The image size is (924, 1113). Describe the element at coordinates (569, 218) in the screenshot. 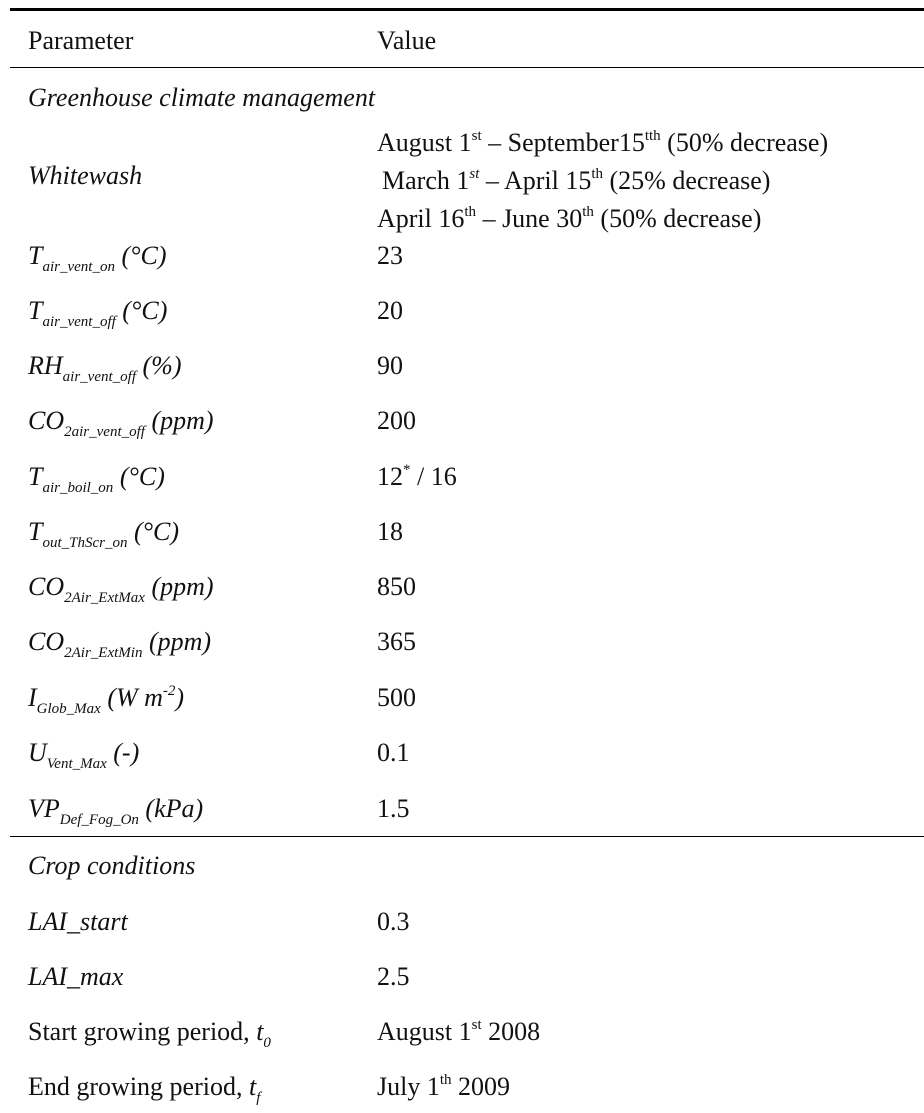

I see `whitewash-line-3: April 16th – June 30th (50% decrease)` at that location.